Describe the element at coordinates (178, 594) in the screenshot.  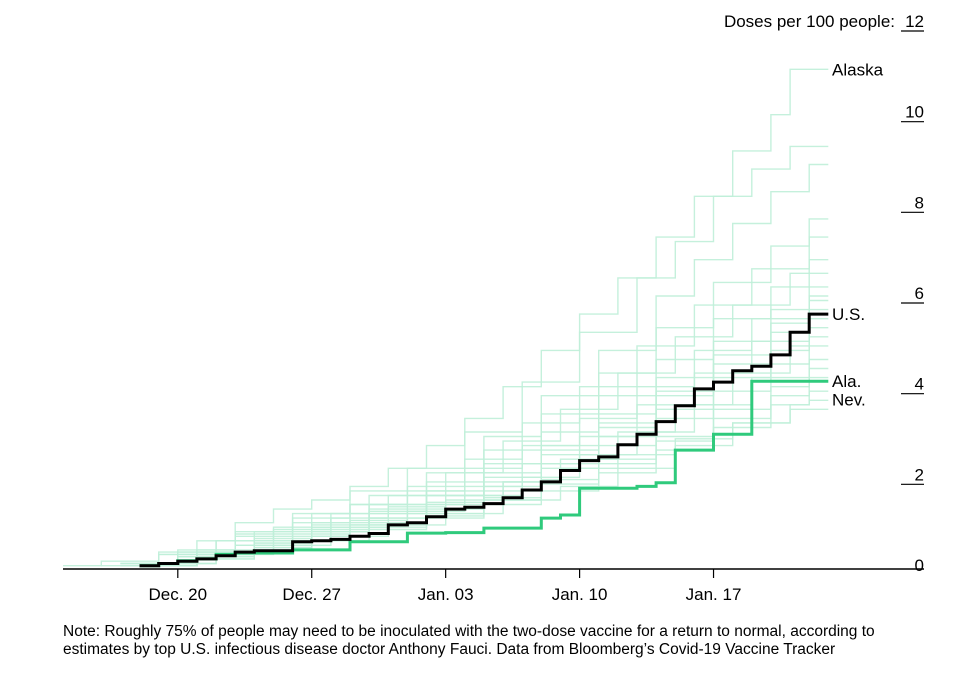
I see `x-tick-label: Dec. 20` at that location.